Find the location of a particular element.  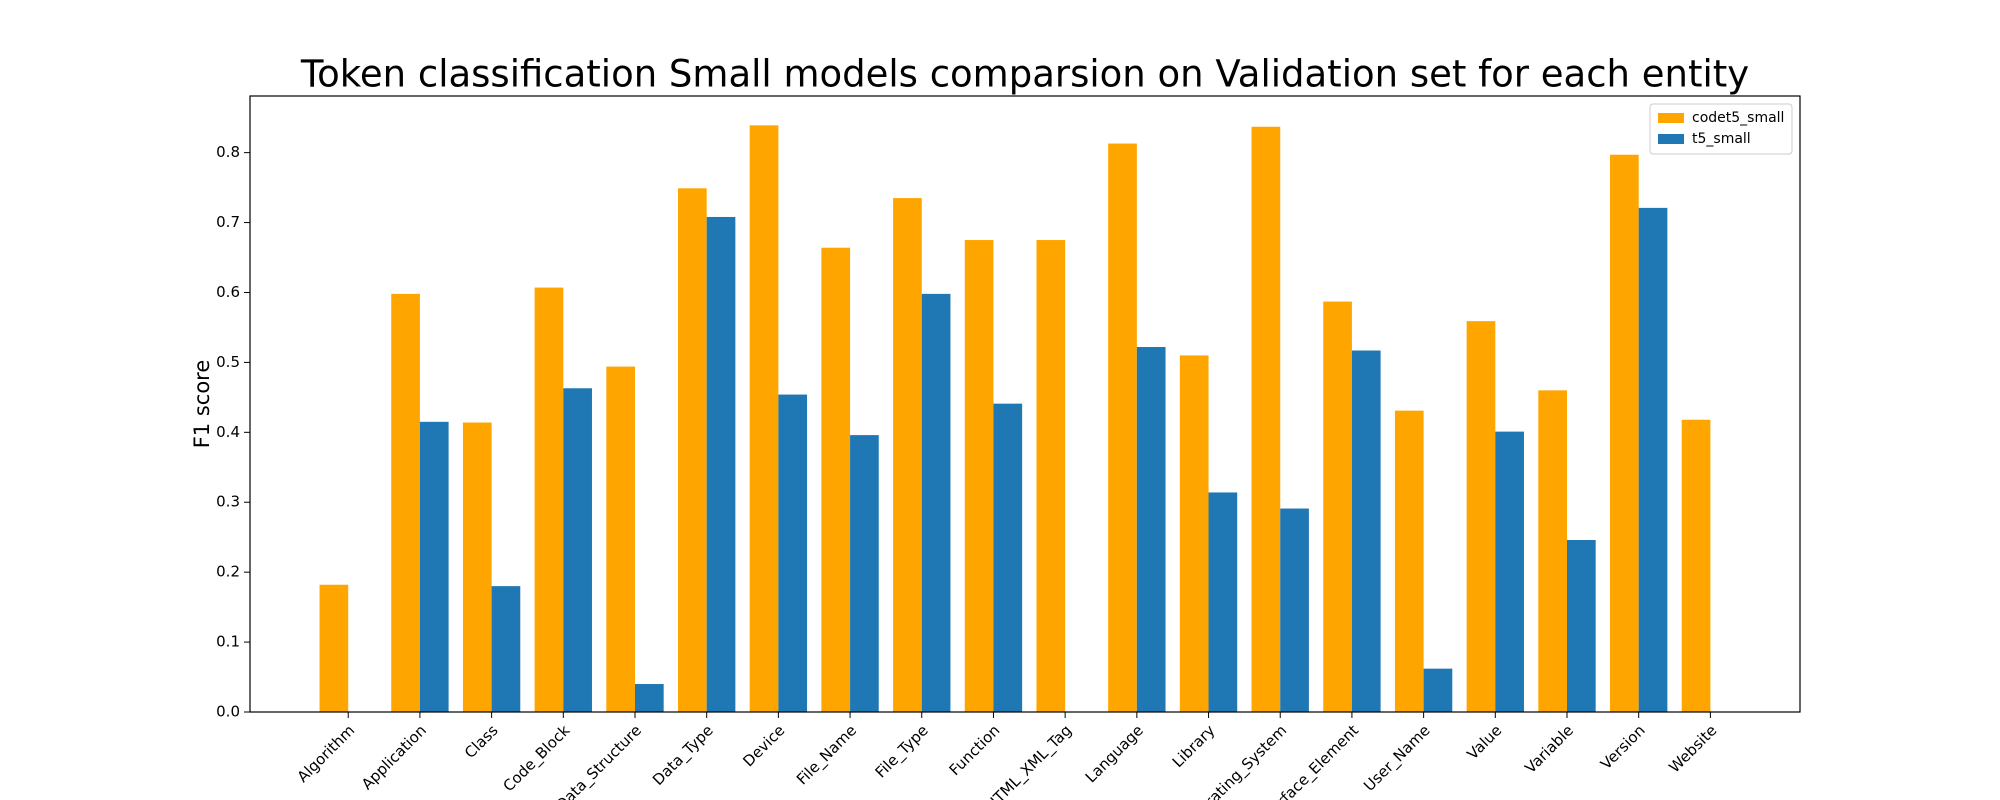

x-tick-label: Application is located at coordinates (394, 757).